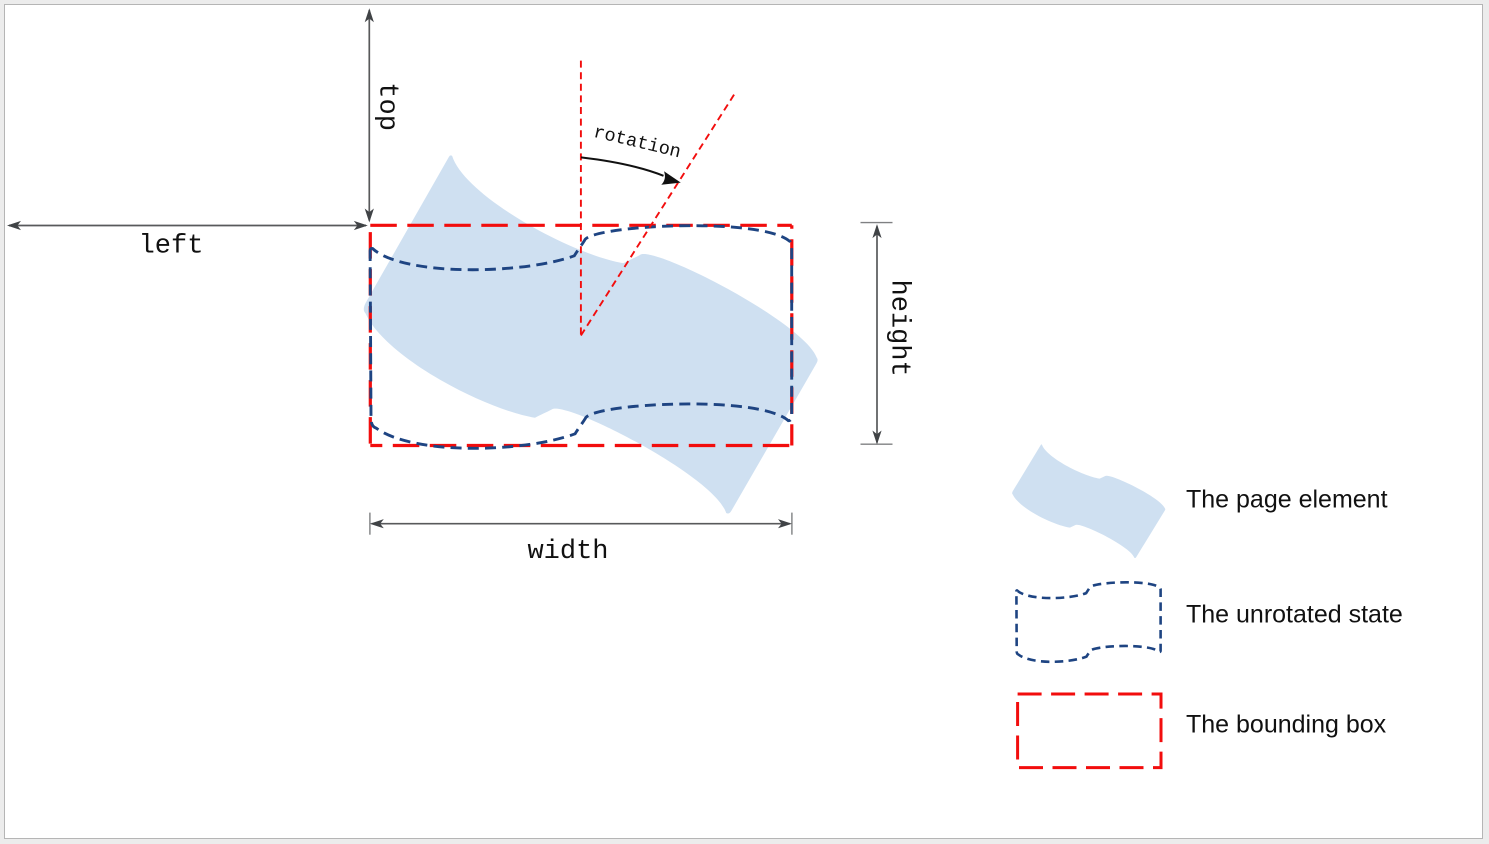  Describe the element at coordinates (898, 327) in the screenshot. I see `svg-text: height` at that location.